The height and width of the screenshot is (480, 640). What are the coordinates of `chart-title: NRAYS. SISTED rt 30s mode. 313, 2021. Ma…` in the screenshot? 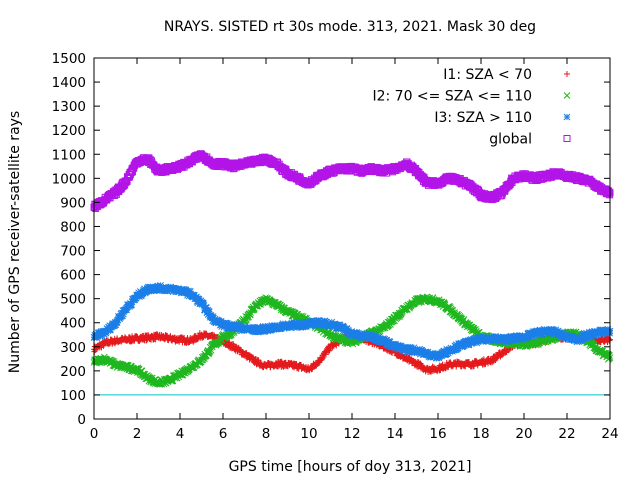 It's located at (350, 27).